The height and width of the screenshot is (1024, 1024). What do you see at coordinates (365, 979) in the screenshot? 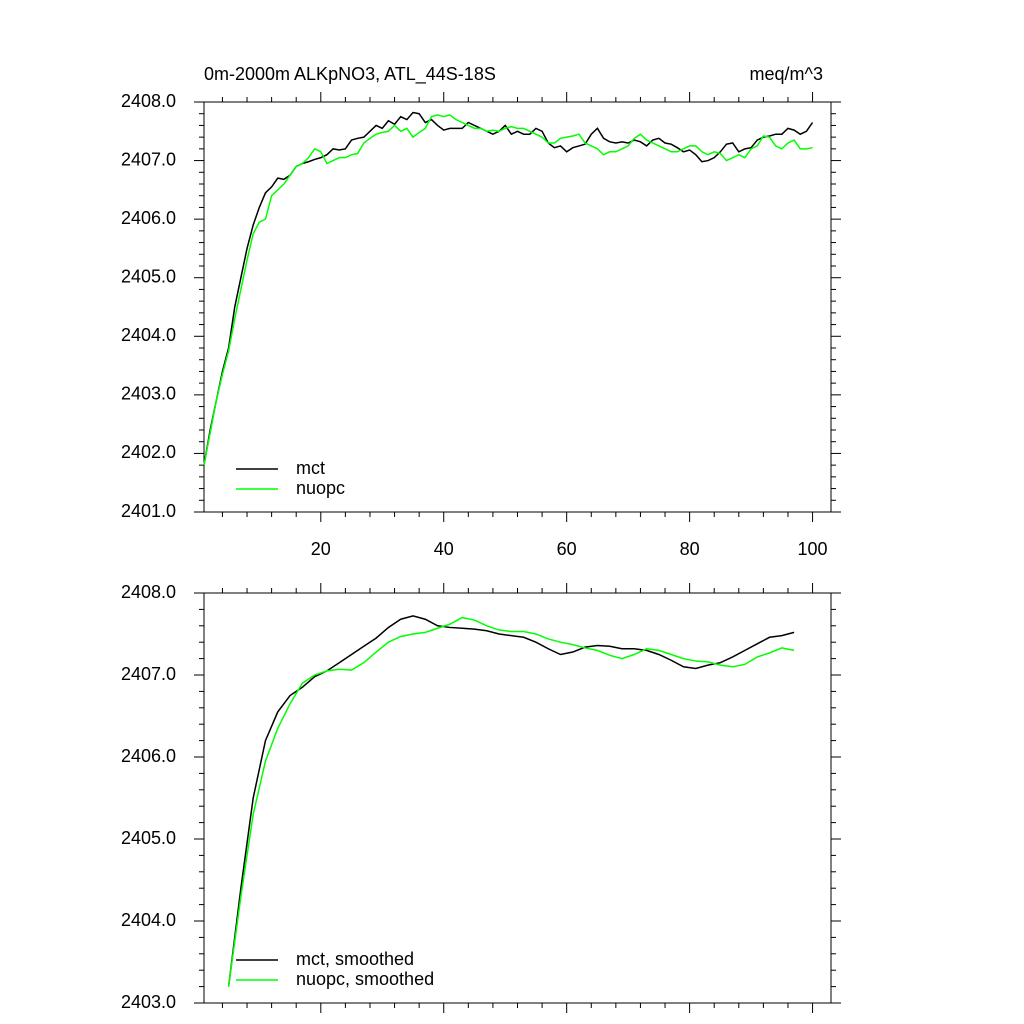
I see `legend-label: nuopc, smoothed` at bounding box center [365, 979].